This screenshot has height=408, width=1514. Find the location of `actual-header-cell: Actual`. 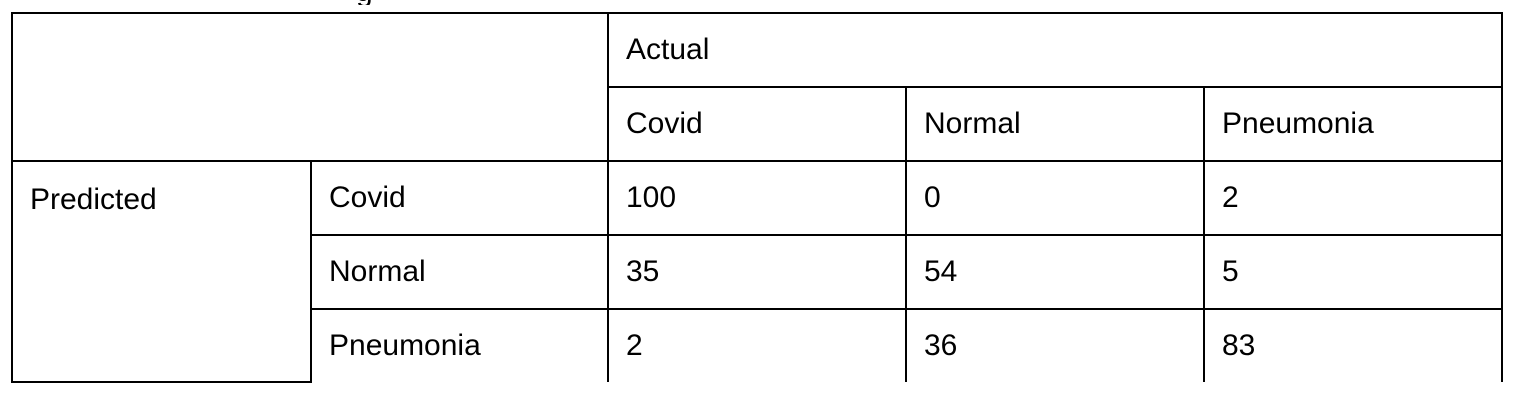

actual-header-cell: Actual is located at coordinates (1055, 50).